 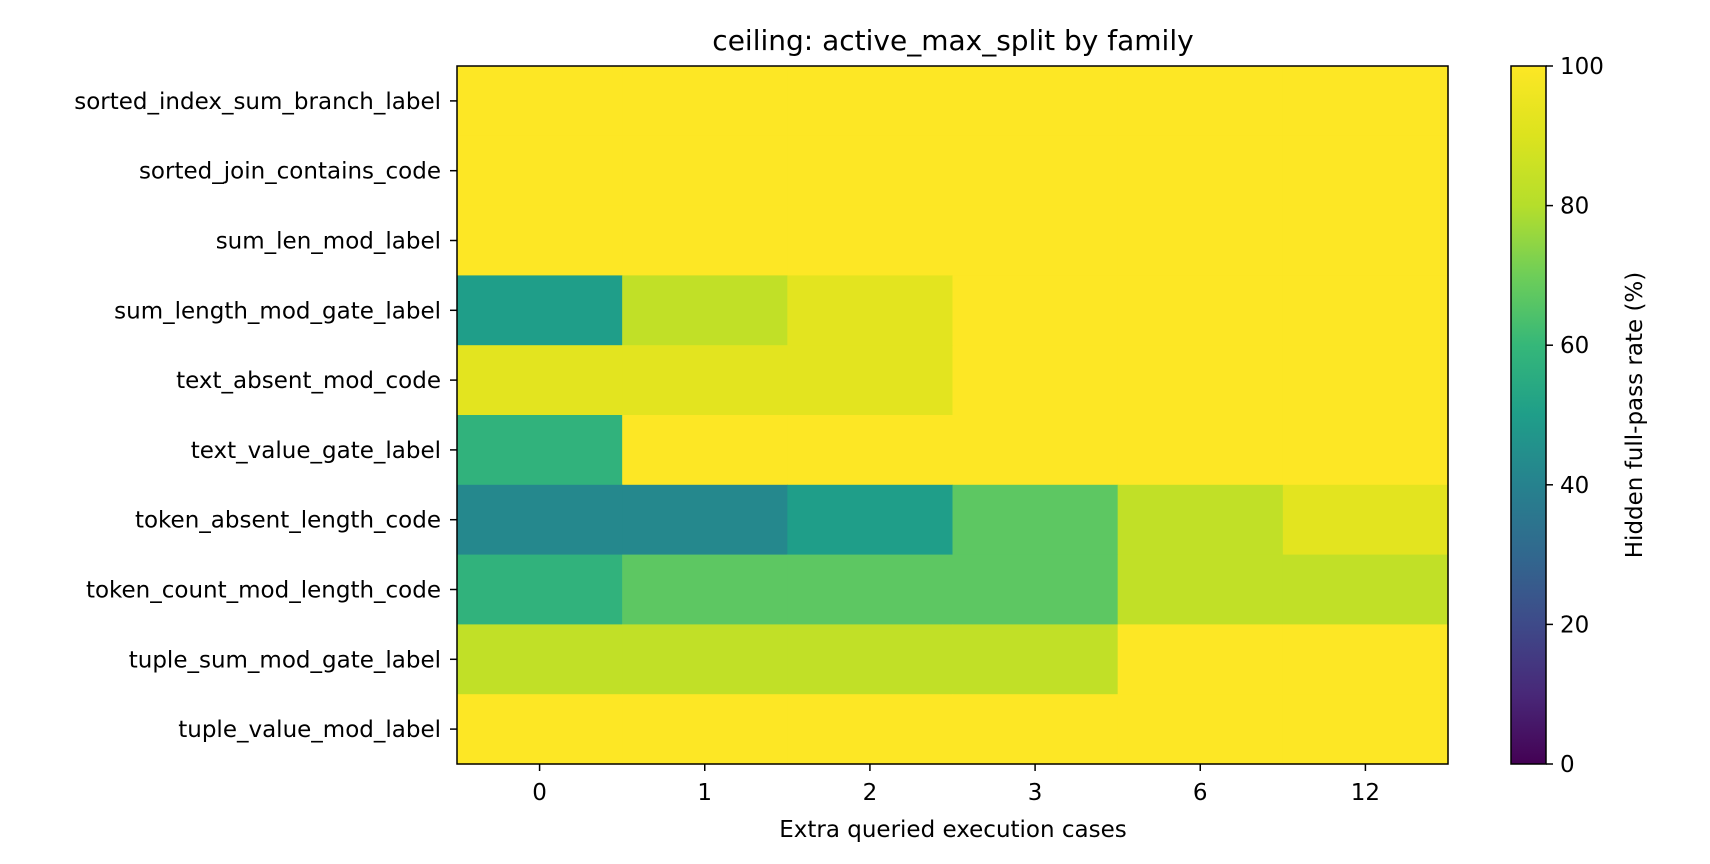 I want to click on y-tick-label: sorted_index_sum_branch_label, so click(x=257, y=102).